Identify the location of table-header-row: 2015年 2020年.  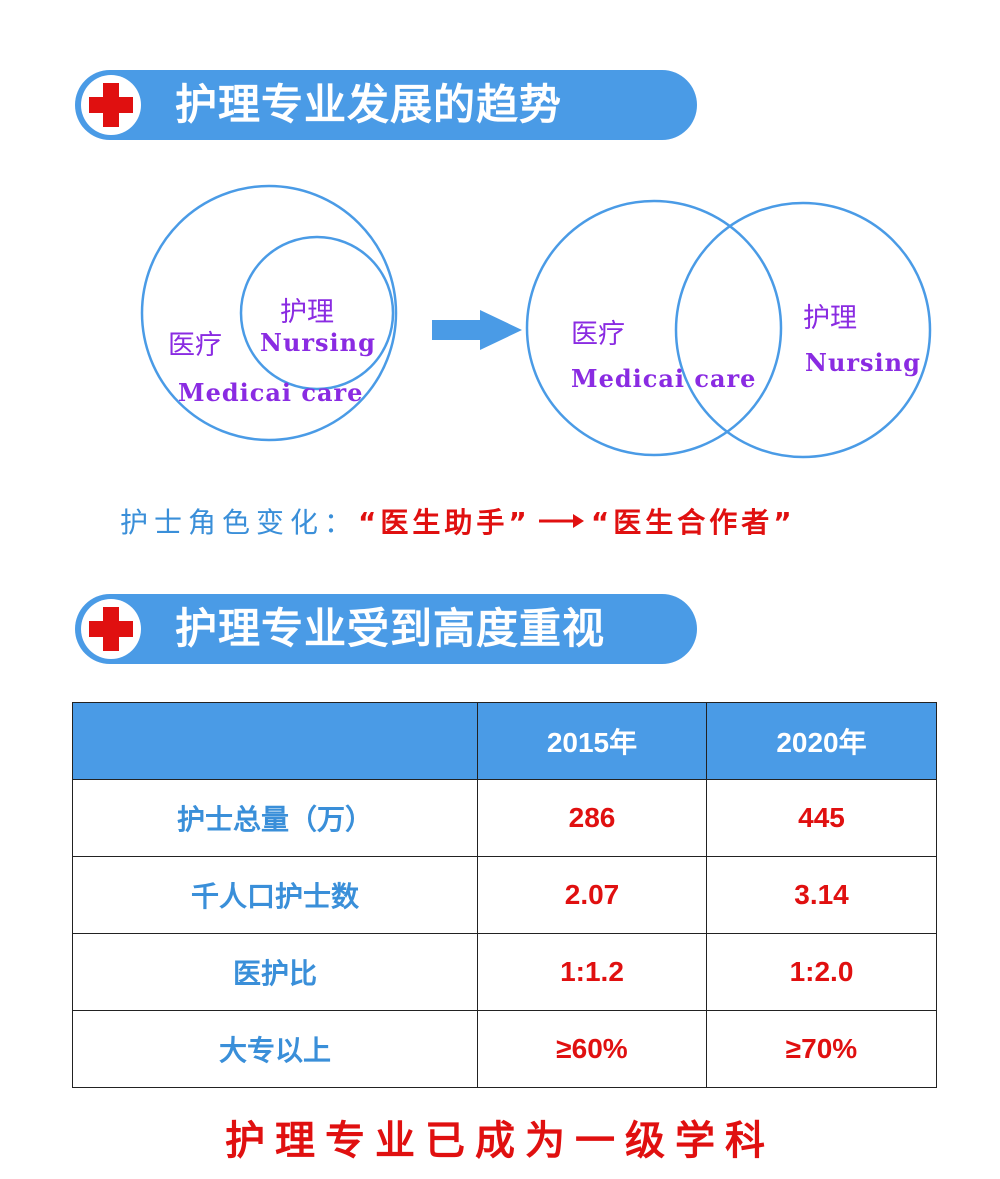
(504, 741).